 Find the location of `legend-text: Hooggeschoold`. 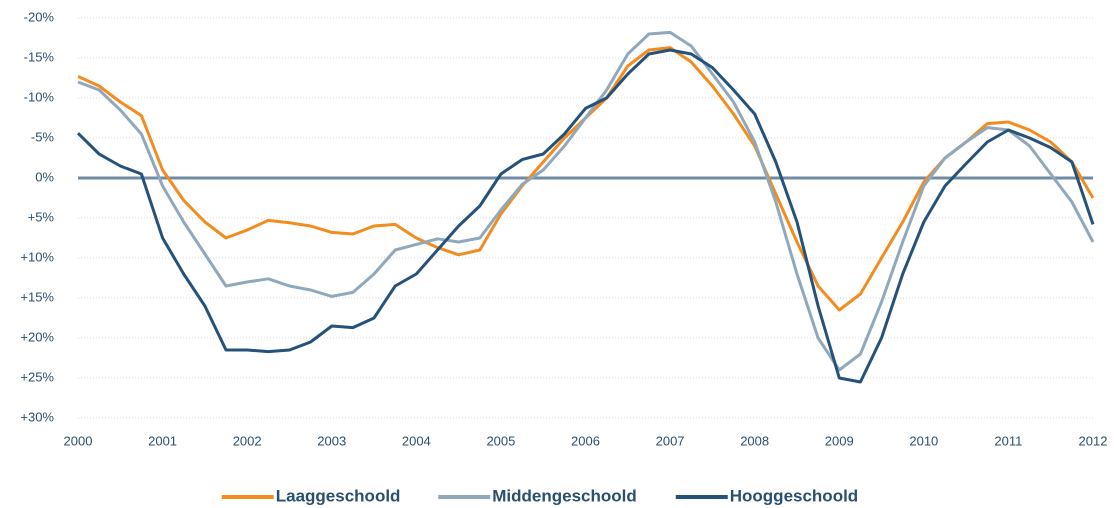

legend-text: Hooggeschoold is located at coordinates (794, 495).